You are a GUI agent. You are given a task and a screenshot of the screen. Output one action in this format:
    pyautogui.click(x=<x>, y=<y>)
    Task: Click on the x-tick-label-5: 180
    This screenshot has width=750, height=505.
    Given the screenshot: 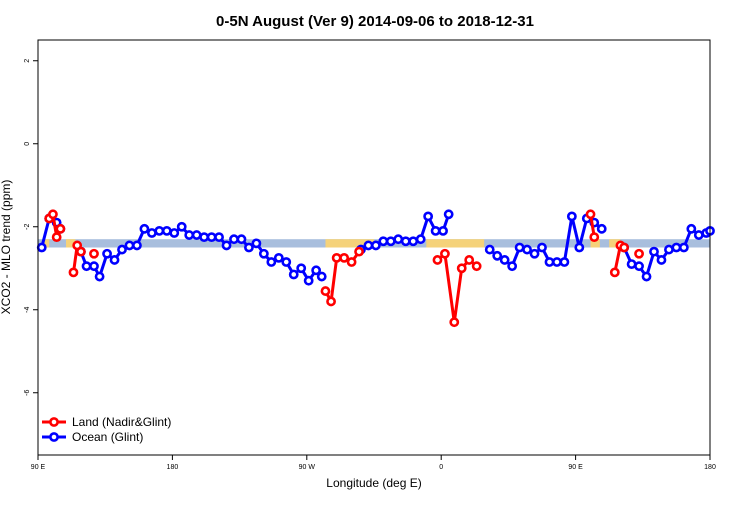 What is the action you would take?
    pyautogui.click(x=710, y=467)
    